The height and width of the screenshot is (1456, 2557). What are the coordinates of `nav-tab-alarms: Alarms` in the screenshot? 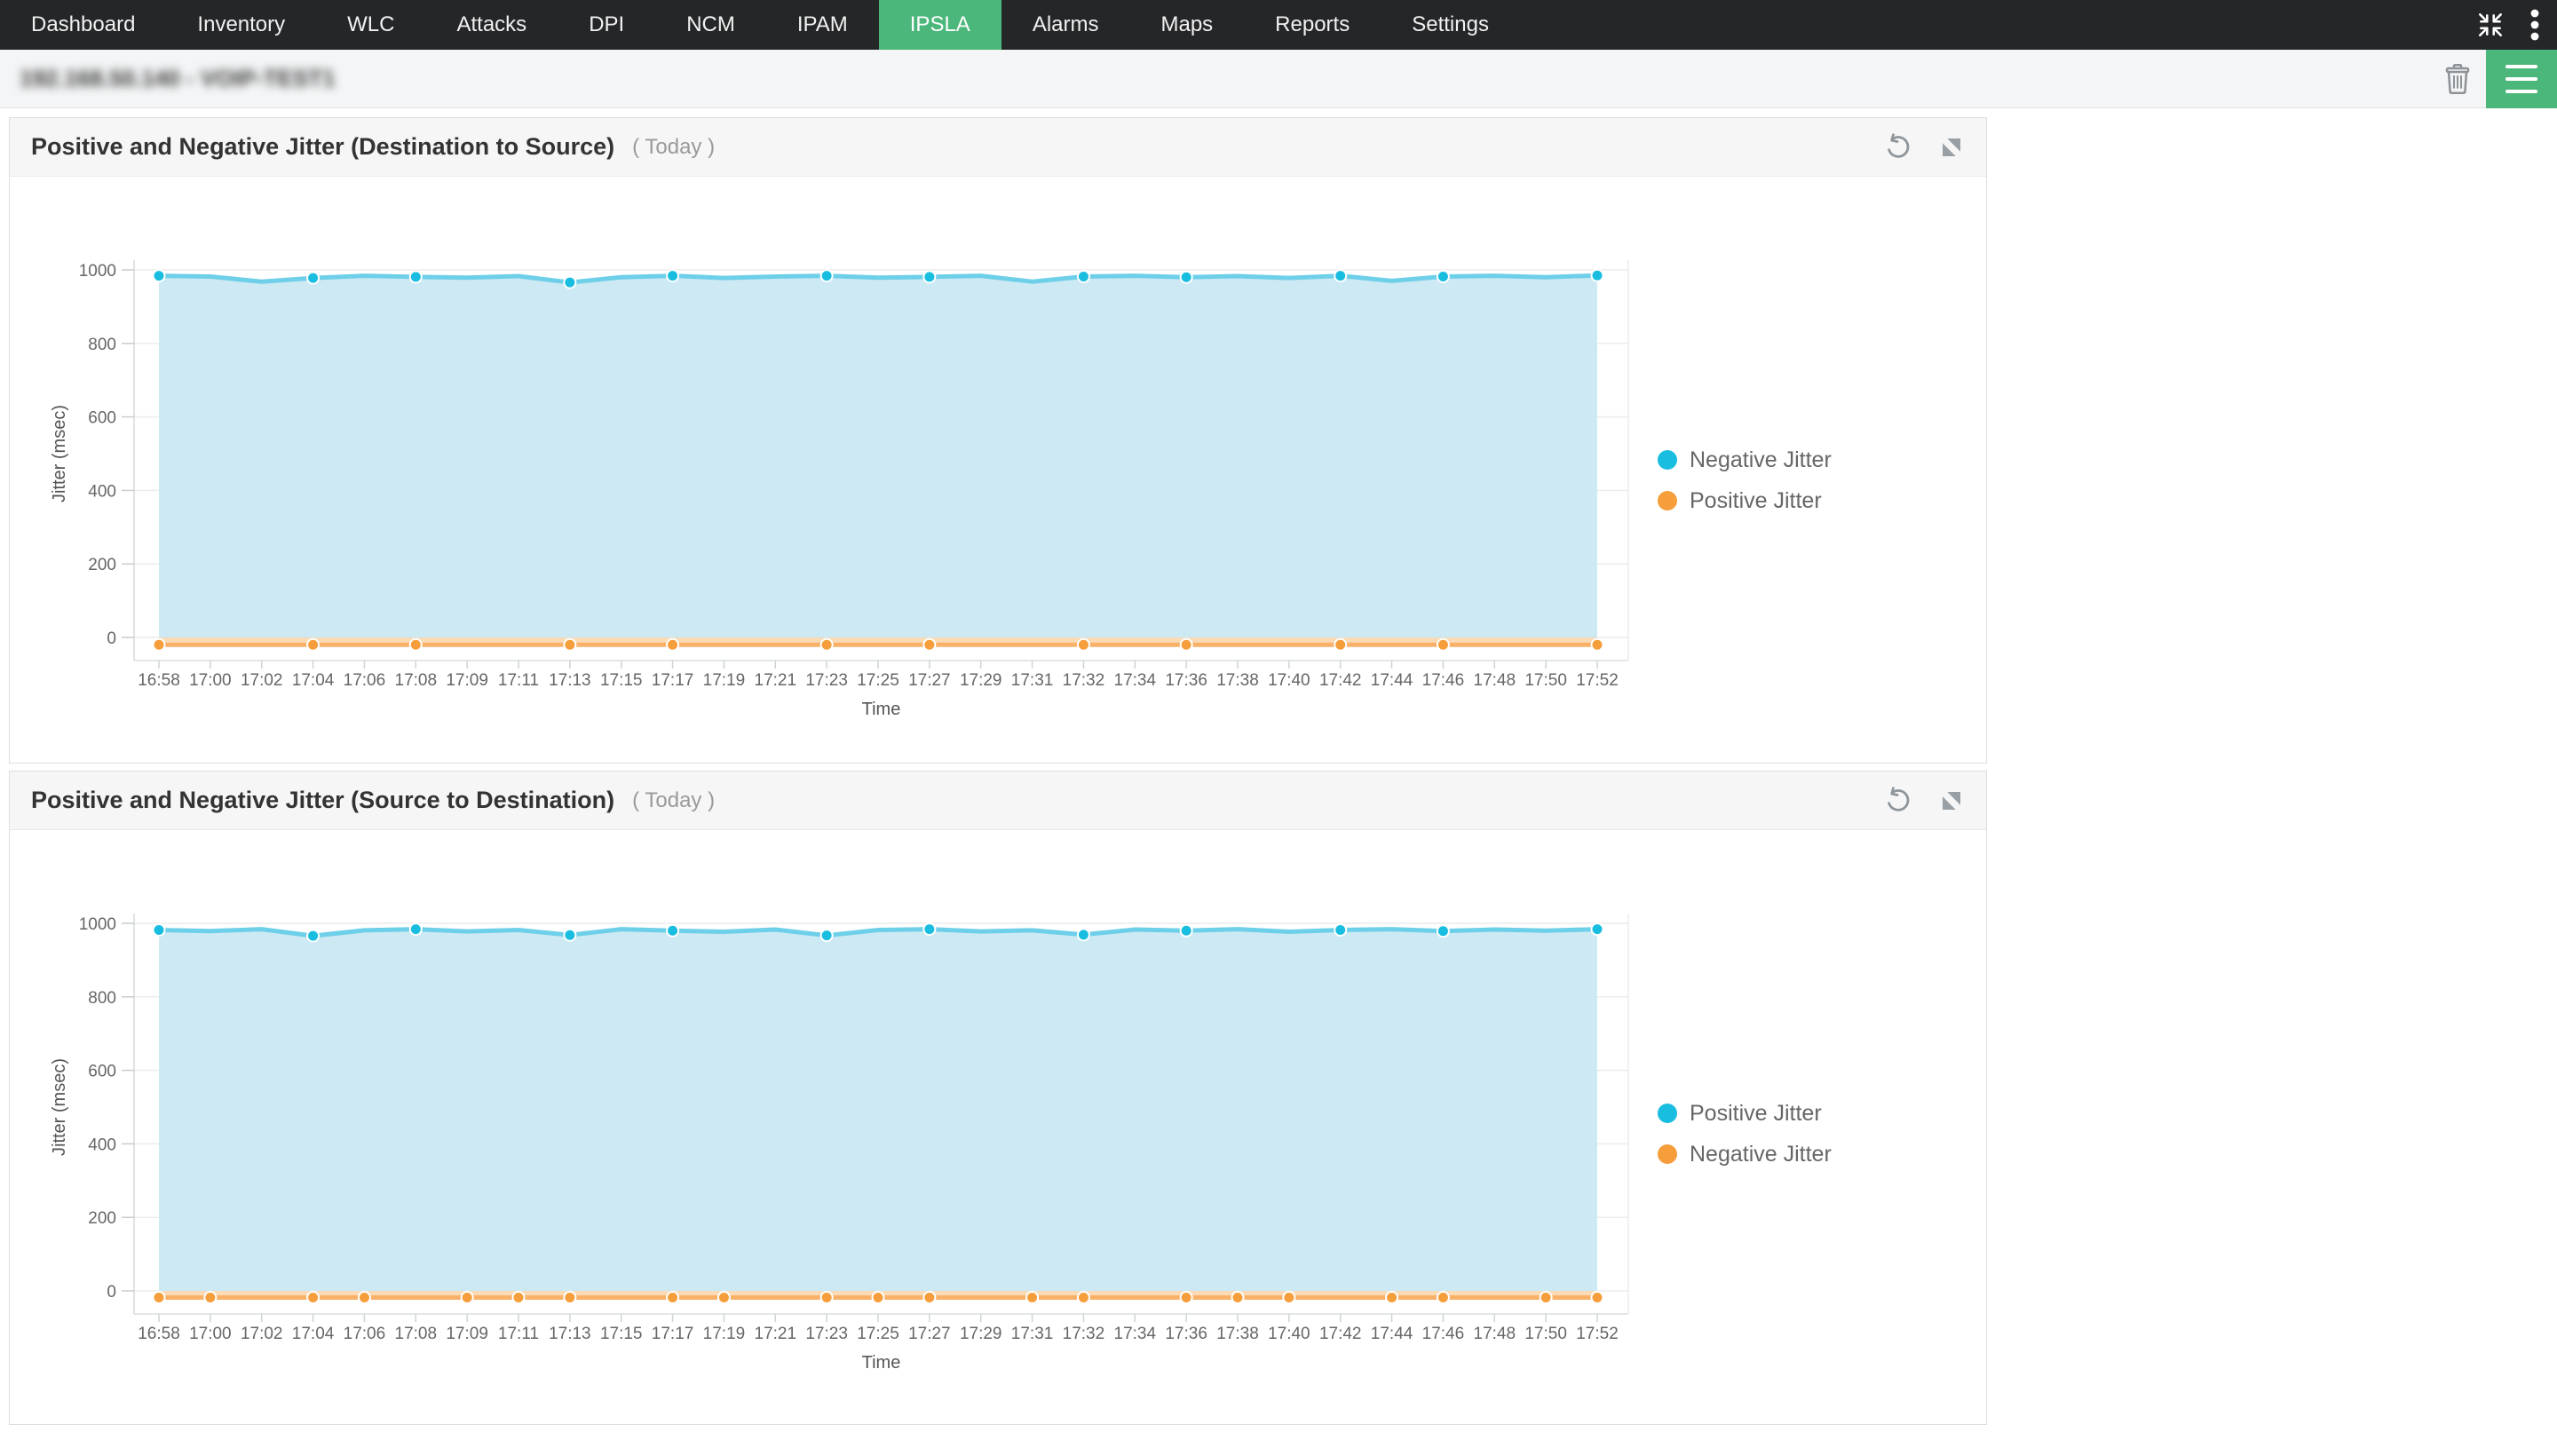 It's located at (1065, 24).